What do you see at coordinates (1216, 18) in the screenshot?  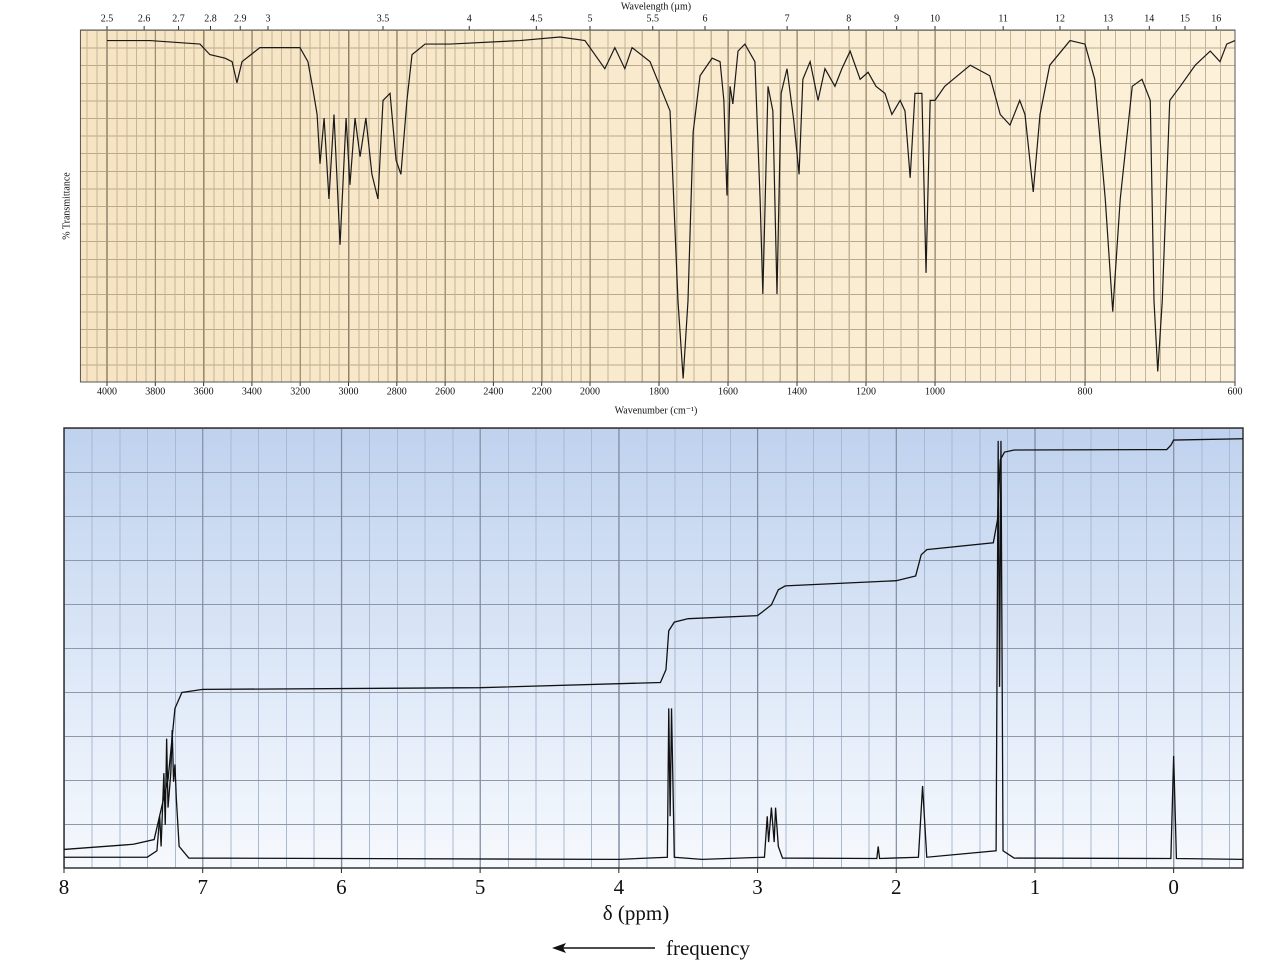 I see `x2-tick-label: 16` at bounding box center [1216, 18].